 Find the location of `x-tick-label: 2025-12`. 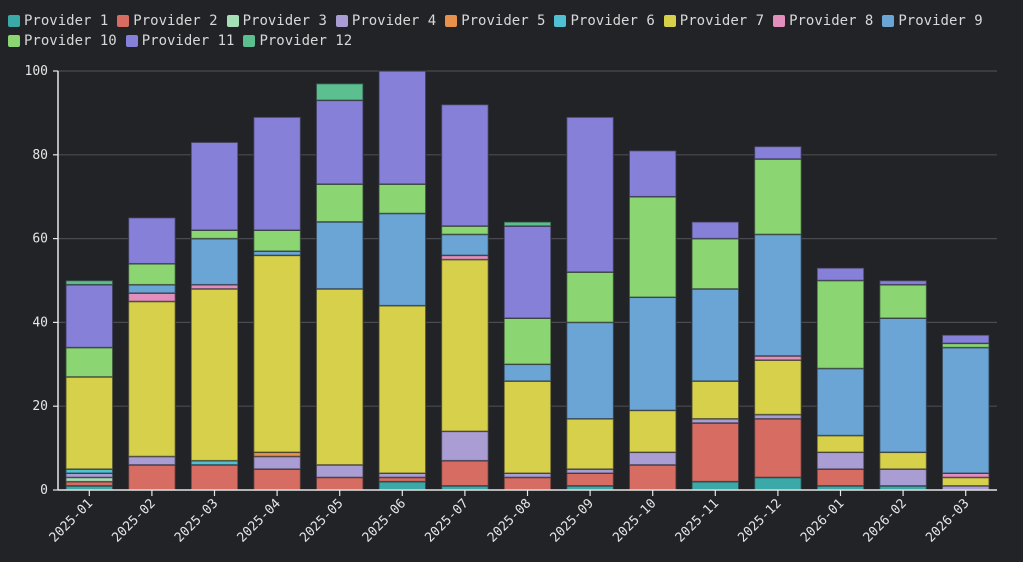

x-tick-label: 2025-12 is located at coordinates (759, 520).